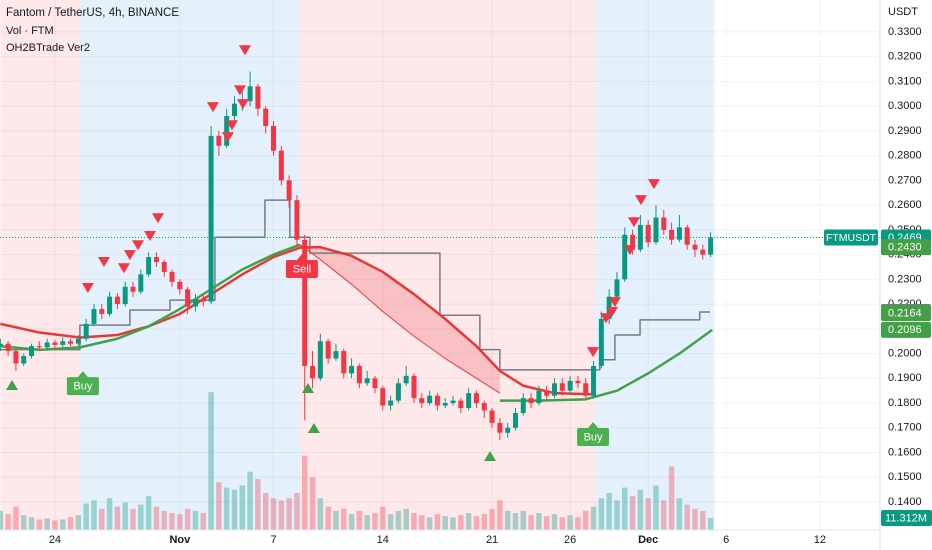  Describe the element at coordinates (905, 156) in the screenshot. I see `y-tick-label: 0.2800` at that location.